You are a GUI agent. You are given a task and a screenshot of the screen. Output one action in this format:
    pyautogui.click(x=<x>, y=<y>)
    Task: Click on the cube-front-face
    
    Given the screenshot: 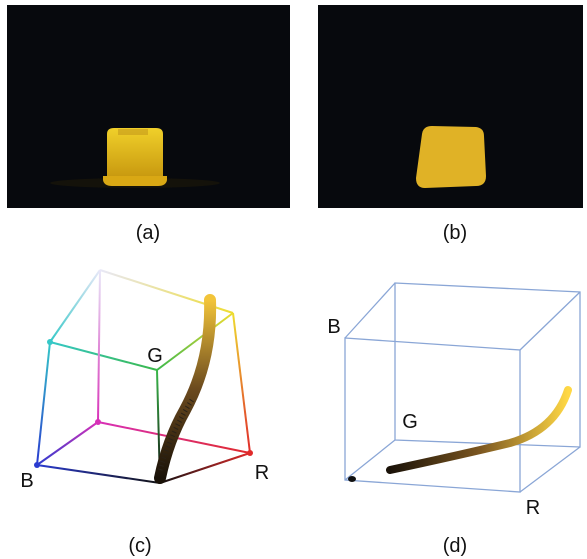 What is the action you would take?
    pyautogui.click(x=432, y=415)
    